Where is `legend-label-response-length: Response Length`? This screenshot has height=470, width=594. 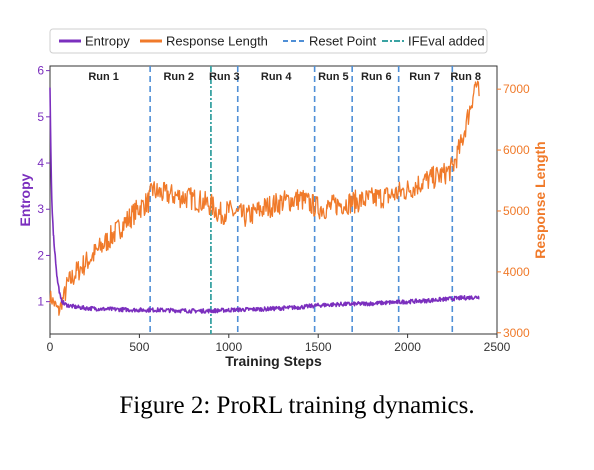 legend-label-response-length: Response Length is located at coordinates (217, 41).